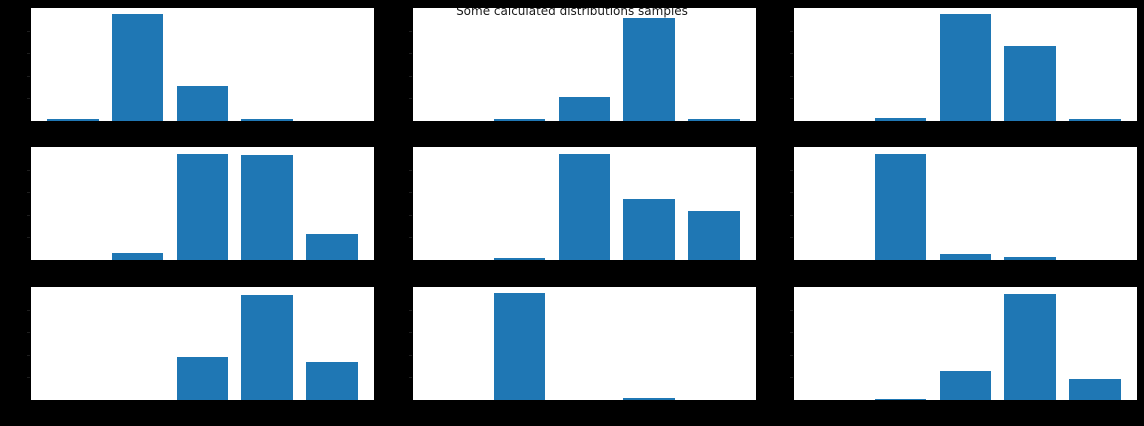 This screenshot has width=1144, height=426. I want to click on subplot-r1c0, so click(200, 203).